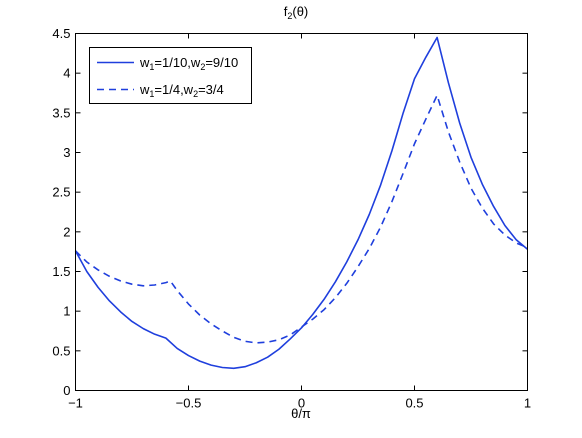 Image resolution: width=582 pixels, height=438 pixels. Describe the element at coordinates (61, 112) in the screenshot. I see `y-tick-label: 3.5` at that location.